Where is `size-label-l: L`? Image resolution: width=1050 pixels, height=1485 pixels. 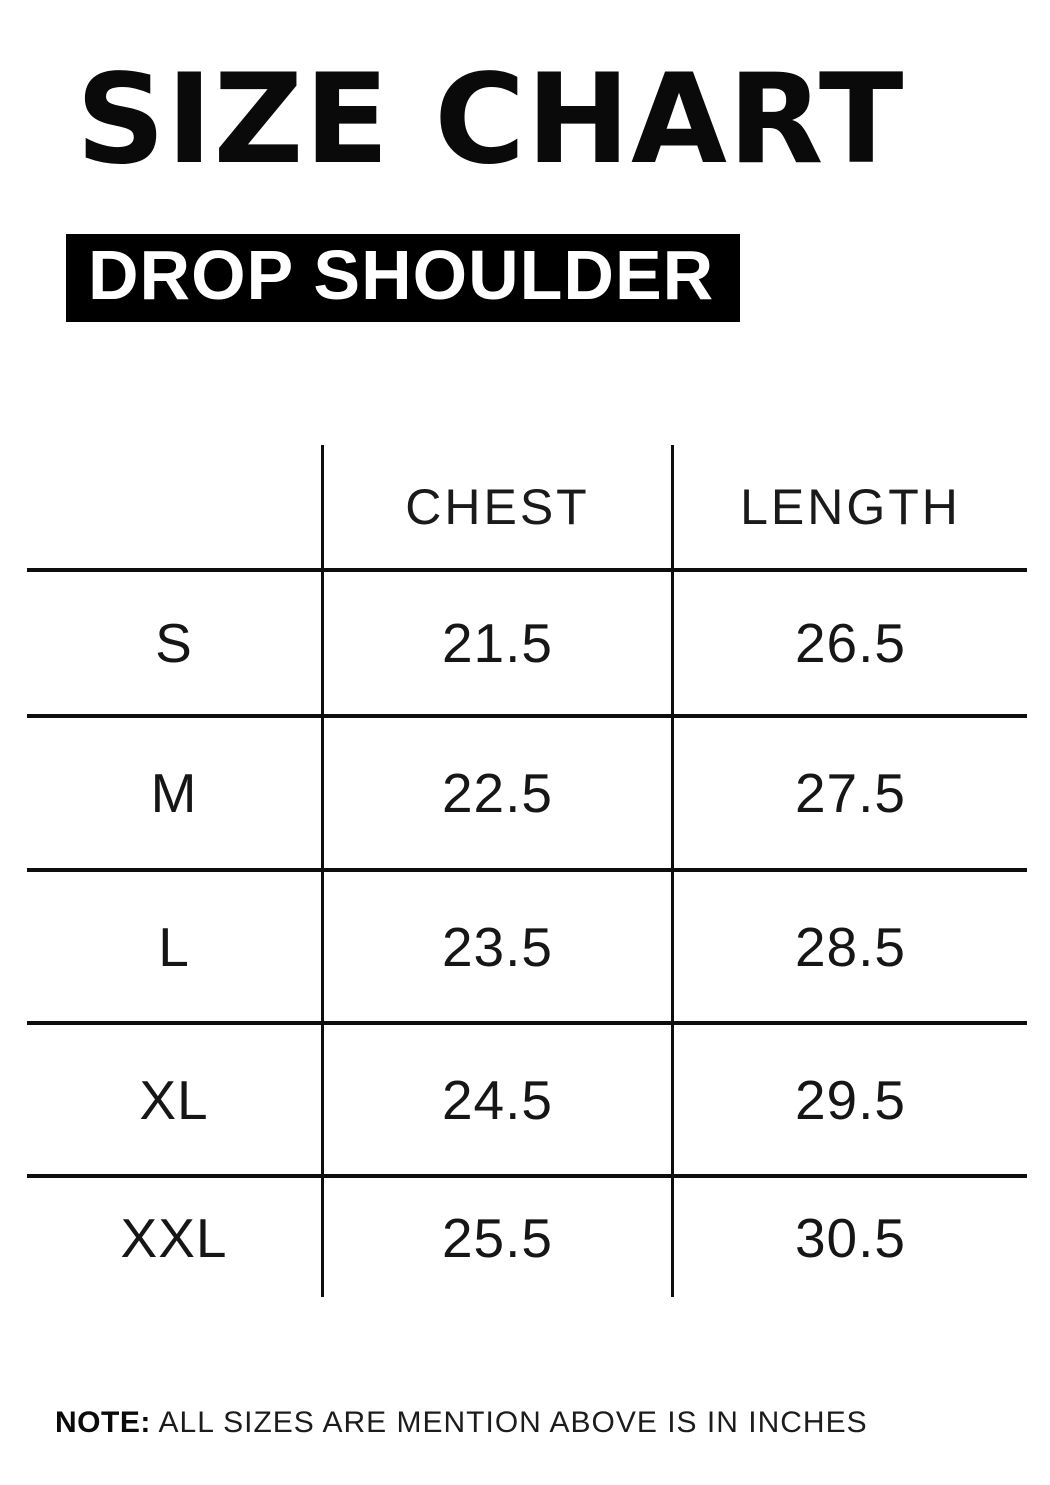 size-label-l: L is located at coordinates (174, 948).